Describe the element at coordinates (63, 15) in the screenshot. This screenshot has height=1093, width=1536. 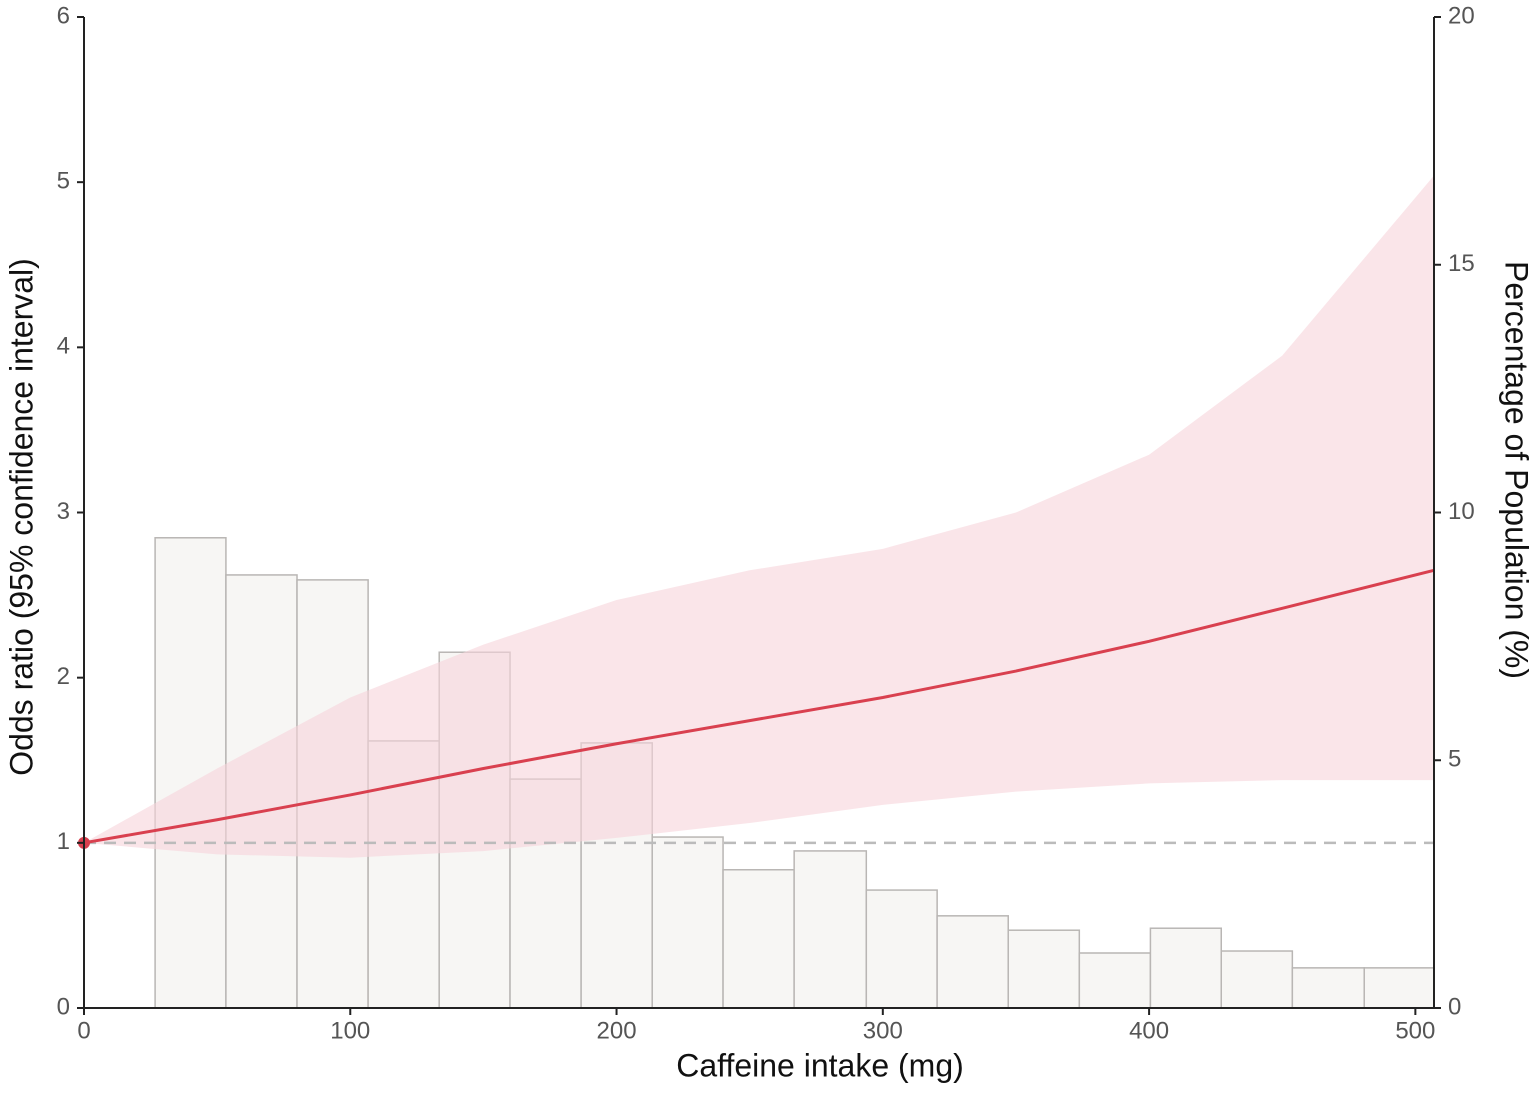
I see `y-tick-label: 6` at that location.